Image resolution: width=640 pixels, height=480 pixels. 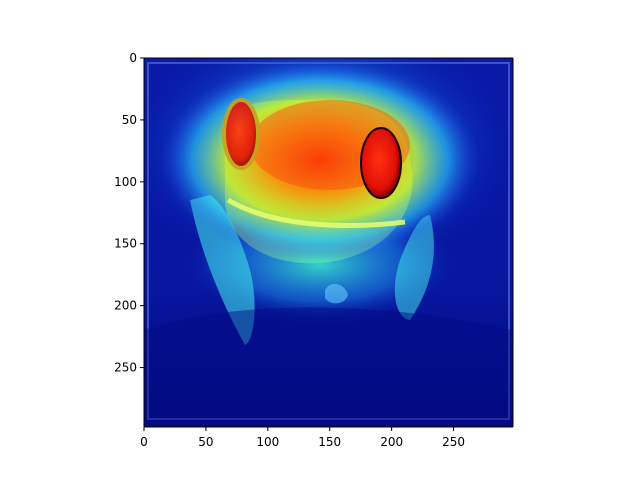 What do you see at coordinates (391, 442) in the screenshot?
I see `x-tick-label: 200` at bounding box center [391, 442].